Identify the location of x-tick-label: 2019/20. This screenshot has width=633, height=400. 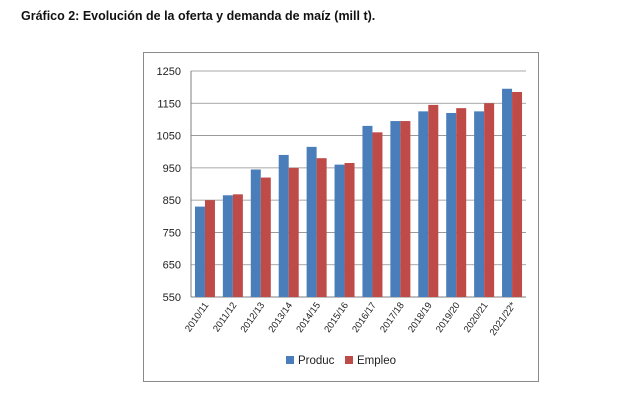
(448, 317).